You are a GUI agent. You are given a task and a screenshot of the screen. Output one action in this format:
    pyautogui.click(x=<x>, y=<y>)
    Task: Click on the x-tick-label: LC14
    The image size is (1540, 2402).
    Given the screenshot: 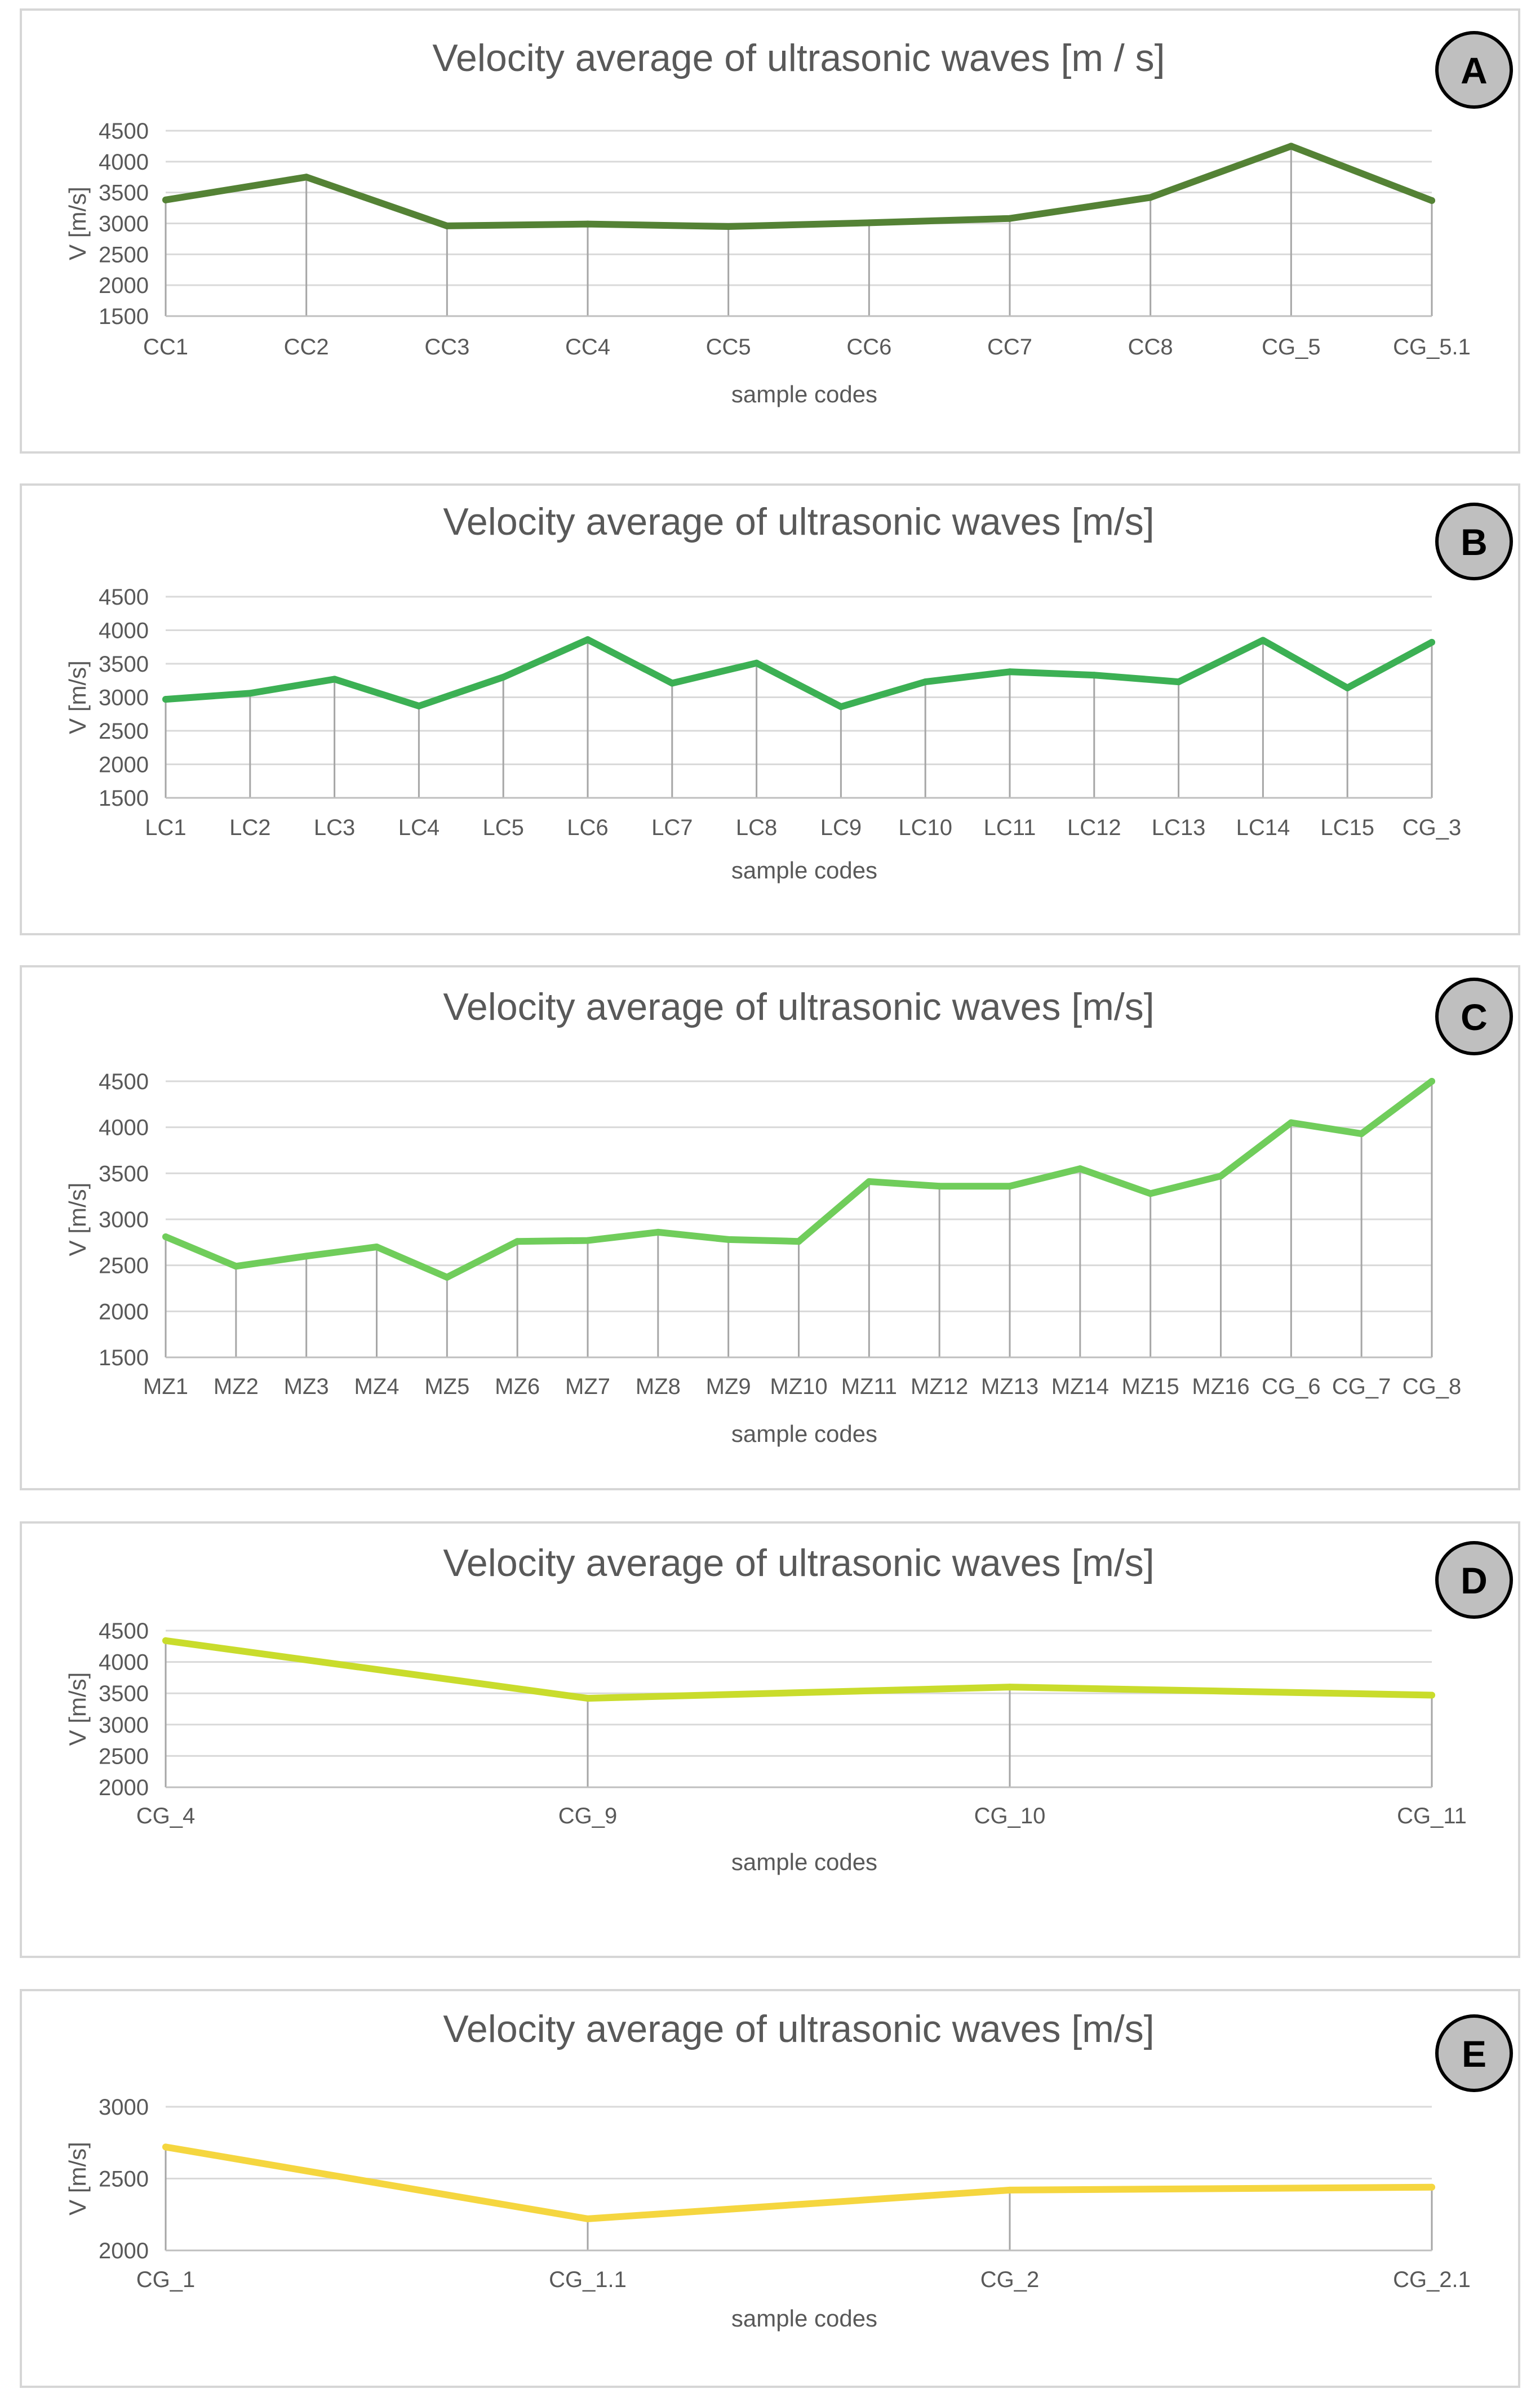 What is the action you would take?
    pyautogui.click(x=1263, y=827)
    